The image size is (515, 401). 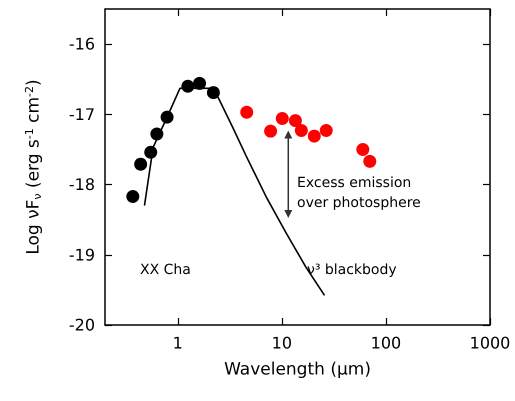 What do you see at coordinates (177, 343) in the screenshot?
I see `x-tick-label: 1` at bounding box center [177, 343].